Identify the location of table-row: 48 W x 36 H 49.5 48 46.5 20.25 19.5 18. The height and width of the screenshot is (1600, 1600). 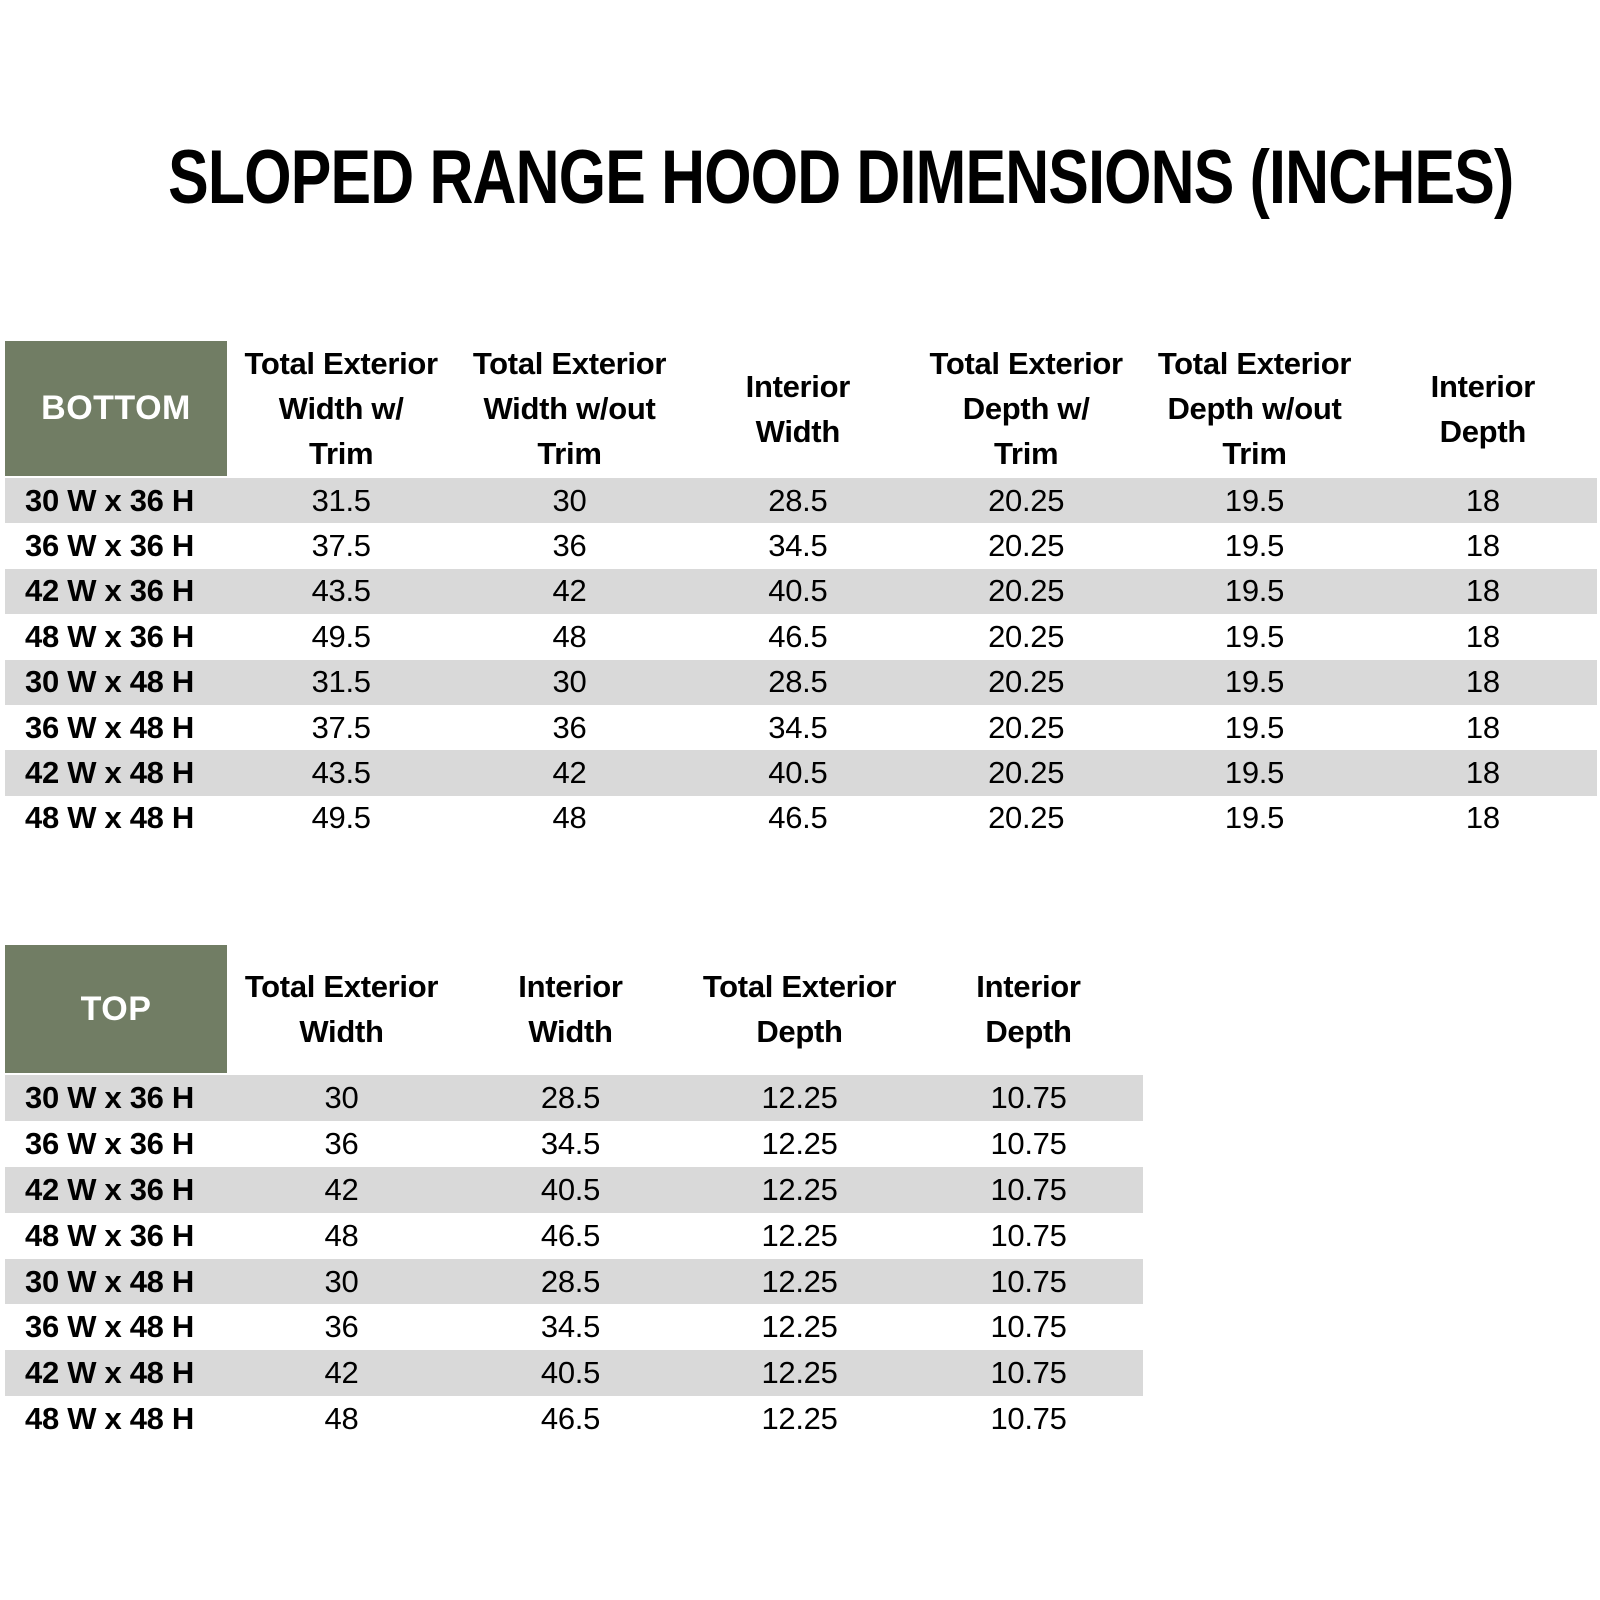
(801, 636).